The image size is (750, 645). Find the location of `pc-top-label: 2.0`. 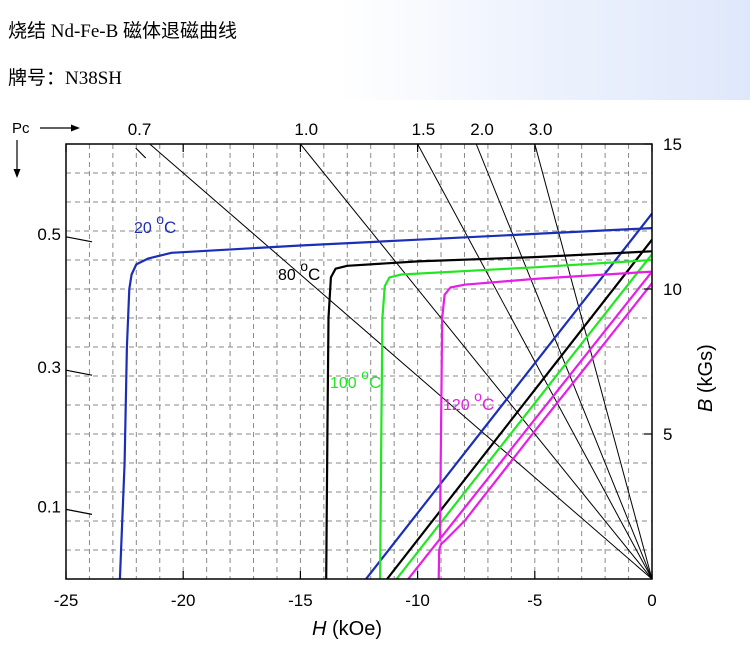

pc-top-label: 2.0 is located at coordinates (482, 129).